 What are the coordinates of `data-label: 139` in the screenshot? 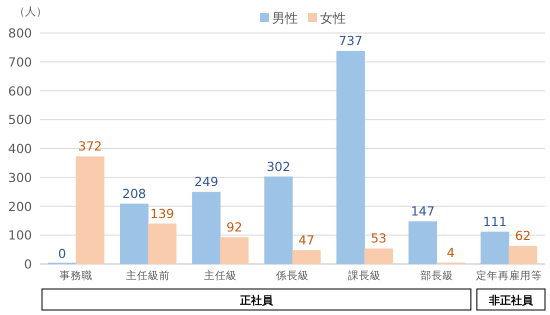 It's located at (162, 213).